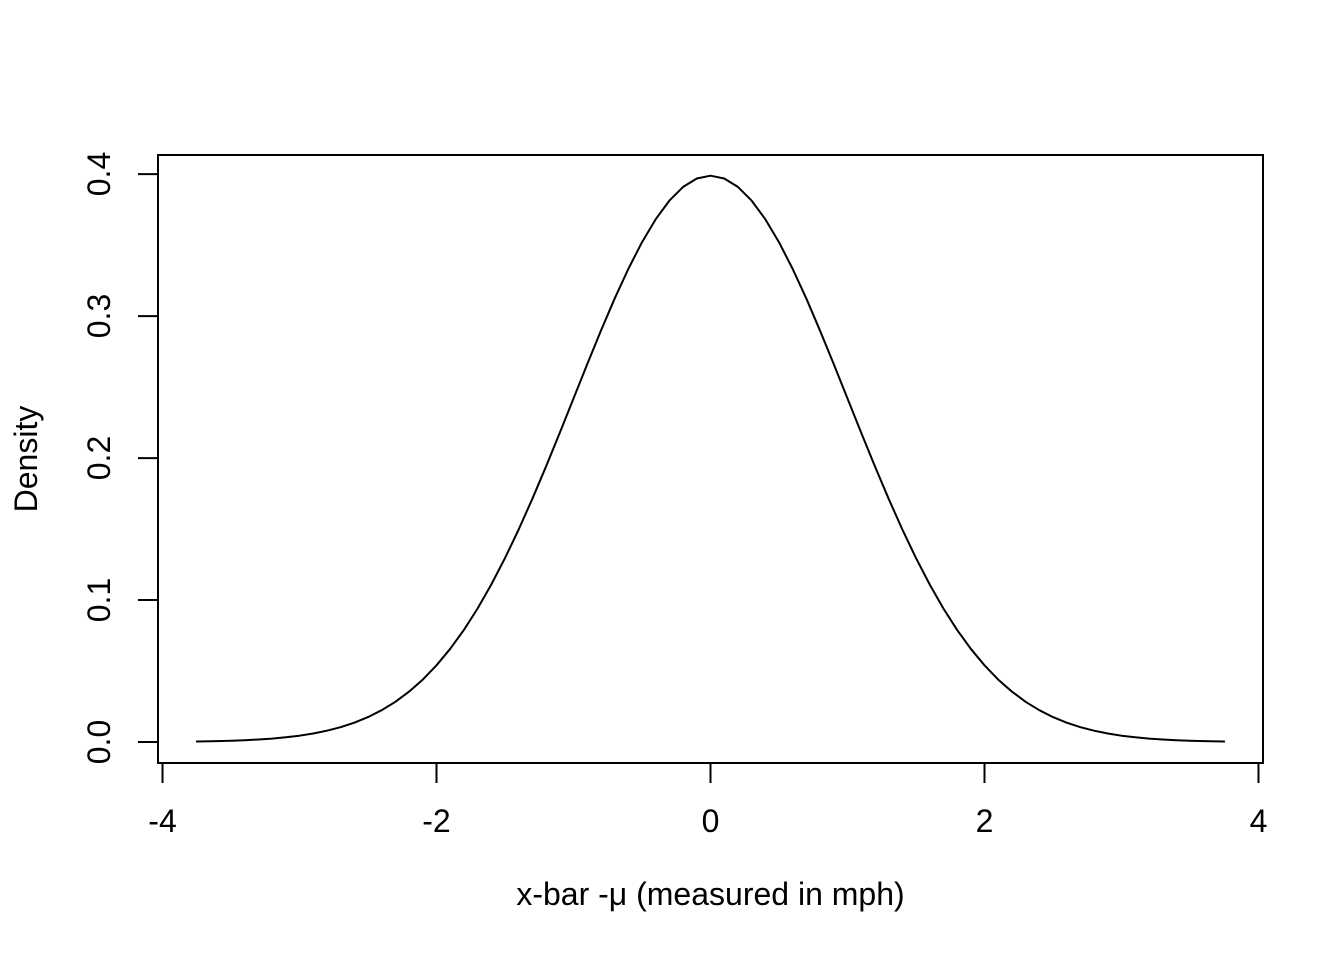  What do you see at coordinates (710, 894) in the screenshot?
I see `x-axis-title: x-bar -μ (measured in mph)` at bounding box center [710, 894].